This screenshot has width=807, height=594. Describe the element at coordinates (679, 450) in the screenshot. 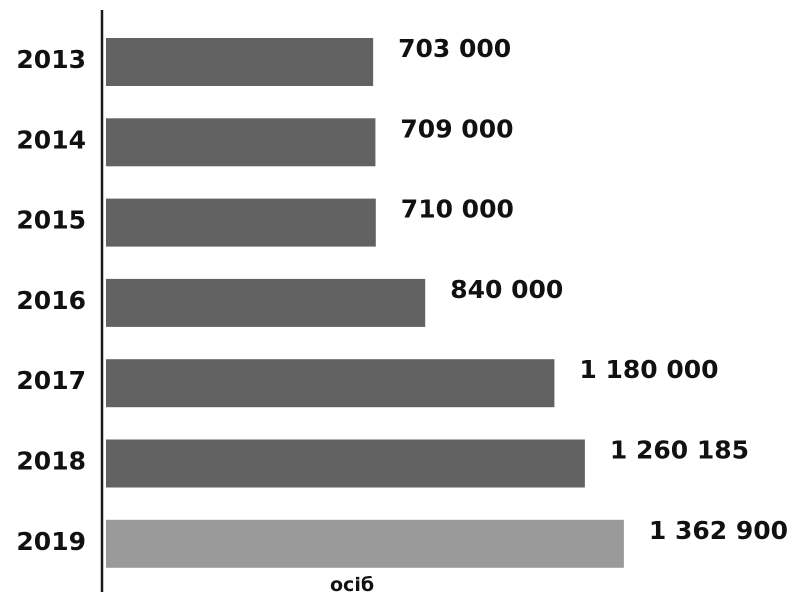

I see `value-label-2018: 1 260 185` at that location.